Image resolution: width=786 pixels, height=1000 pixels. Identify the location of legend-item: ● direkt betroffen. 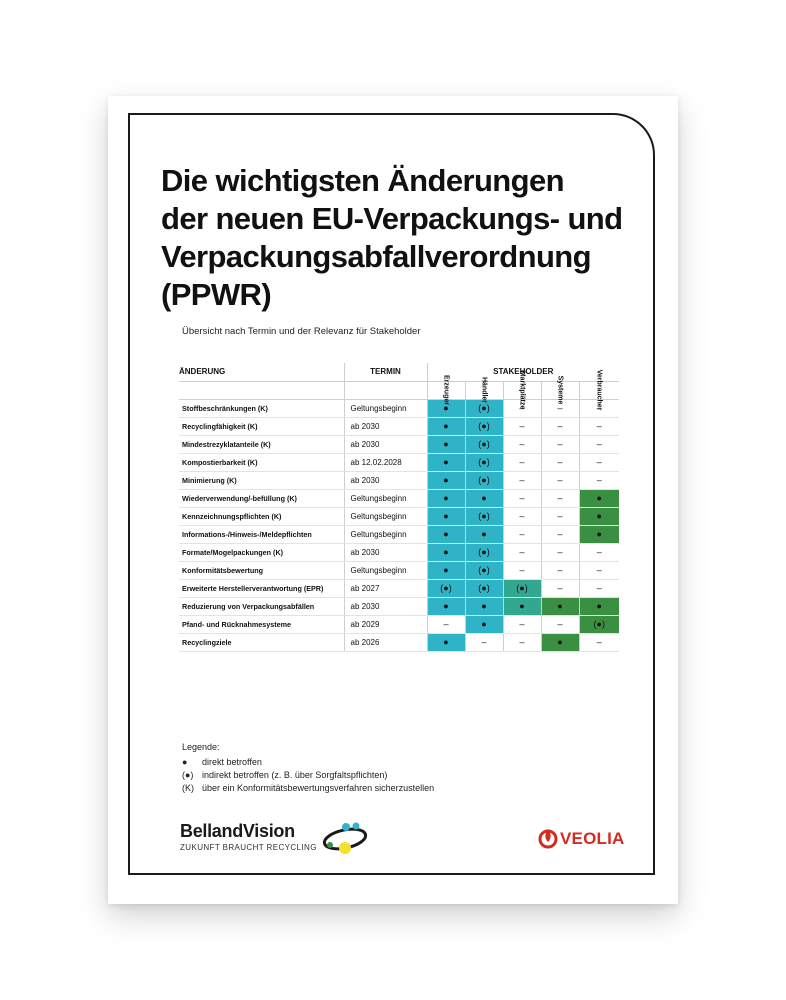
(308, 762).